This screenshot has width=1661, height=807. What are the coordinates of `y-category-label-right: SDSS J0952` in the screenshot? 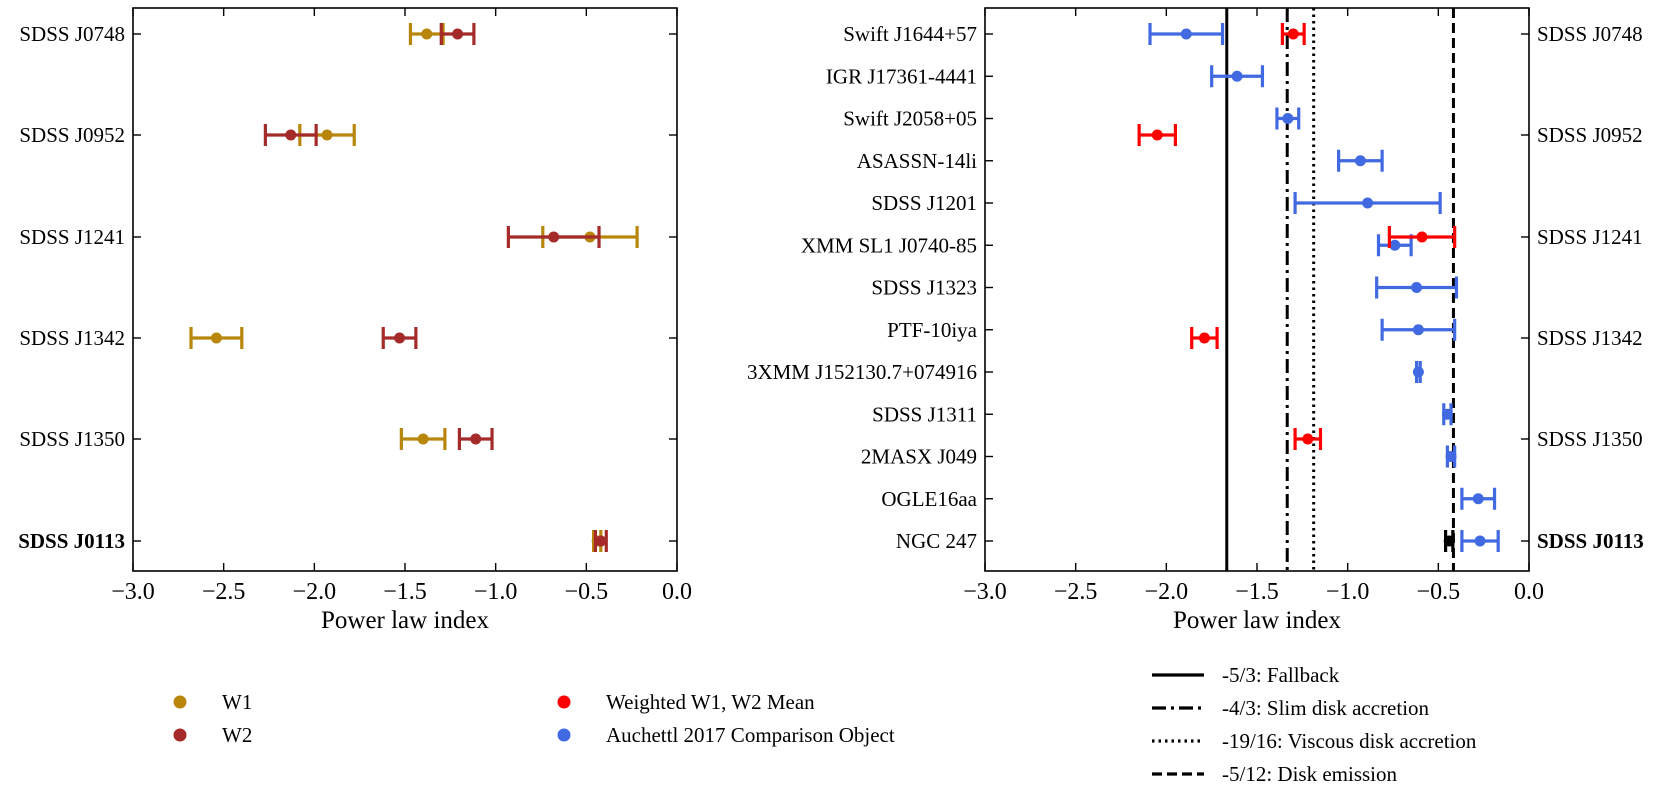 It's located at (1590, 135).